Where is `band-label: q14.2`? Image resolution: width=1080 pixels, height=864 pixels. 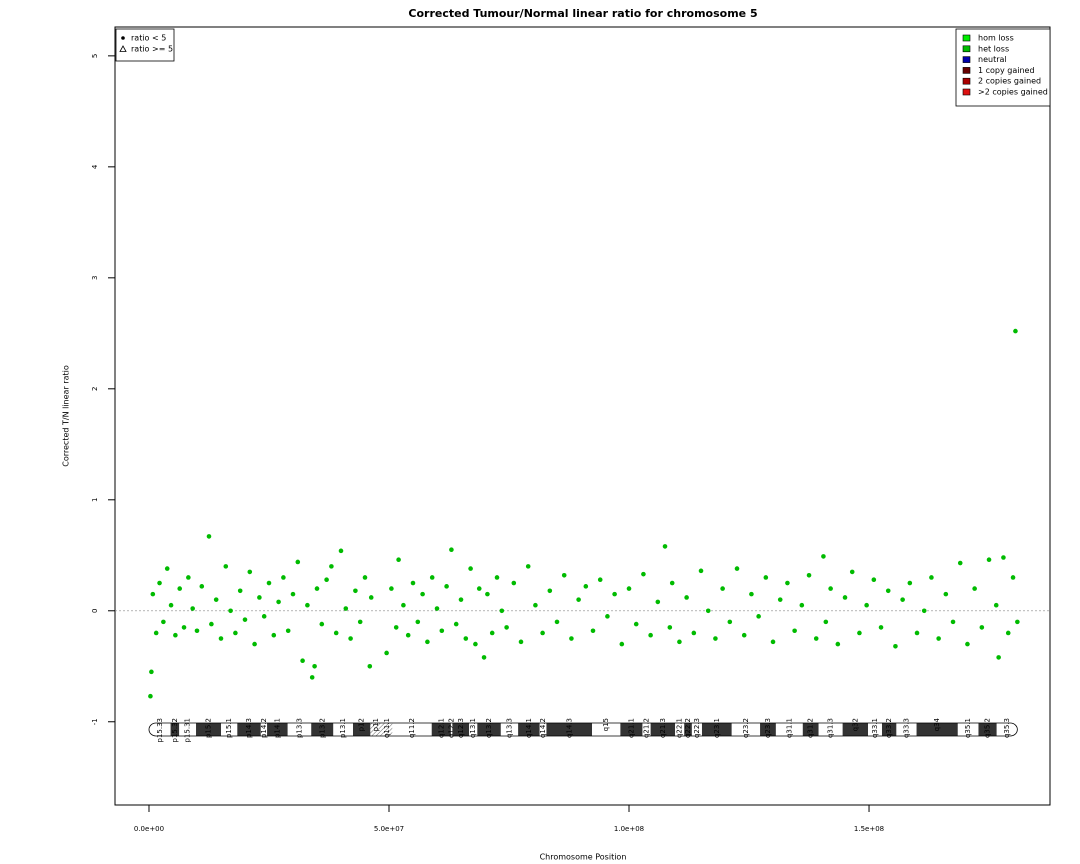
band-label: q14.2 is located at coordinates (543, 728).